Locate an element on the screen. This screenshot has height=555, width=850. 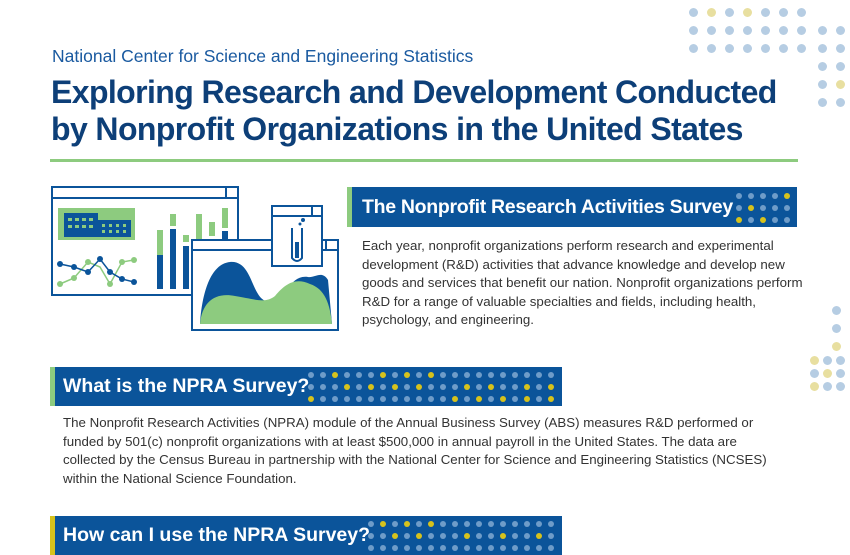
test-tube-icon is located at coordinates (297, 236).